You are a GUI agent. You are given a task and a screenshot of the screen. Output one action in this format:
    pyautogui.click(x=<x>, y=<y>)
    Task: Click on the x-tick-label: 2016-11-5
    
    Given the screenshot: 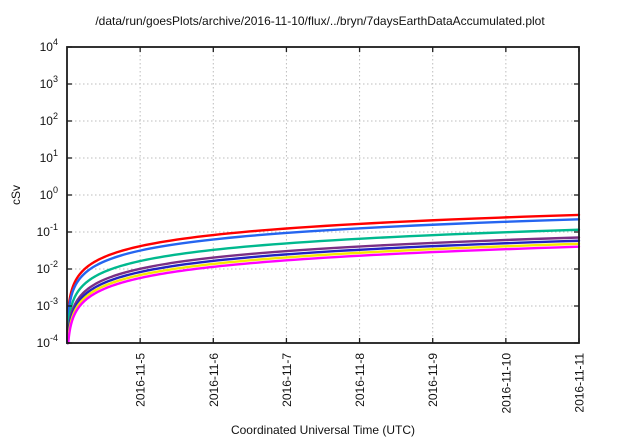 What is the action you would take?
    pyautogui.click(x=141, y=380)
    